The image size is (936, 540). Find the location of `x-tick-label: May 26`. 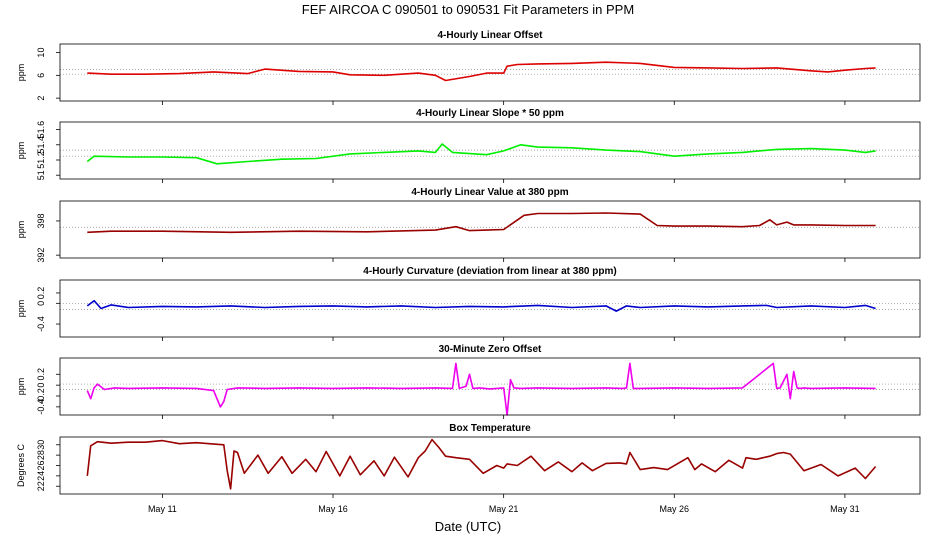

x-tick-label: May 26 is located at coordinates (675, 509).